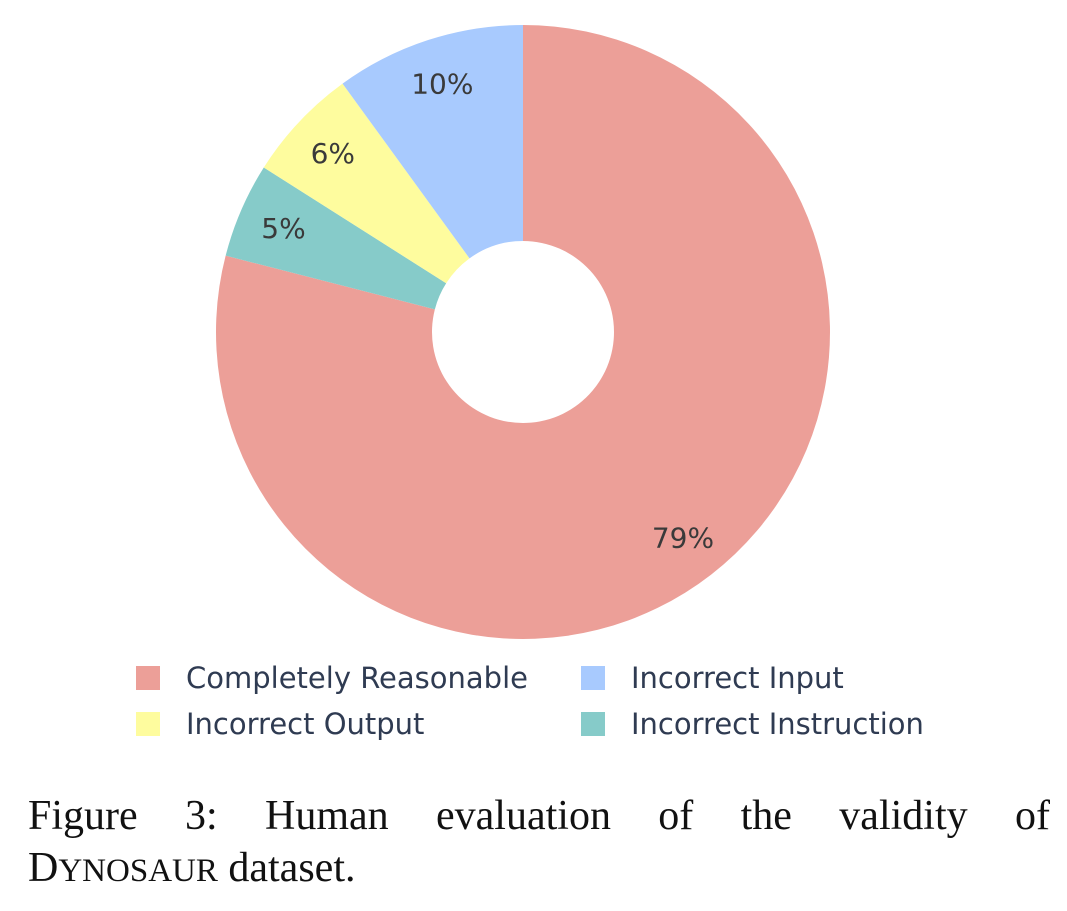 The height and width of the screenshot is (911, 1067). Describe the element at coordinates (43, 868) in the screenshot. I see `dataset-name-initial: D` at that location.